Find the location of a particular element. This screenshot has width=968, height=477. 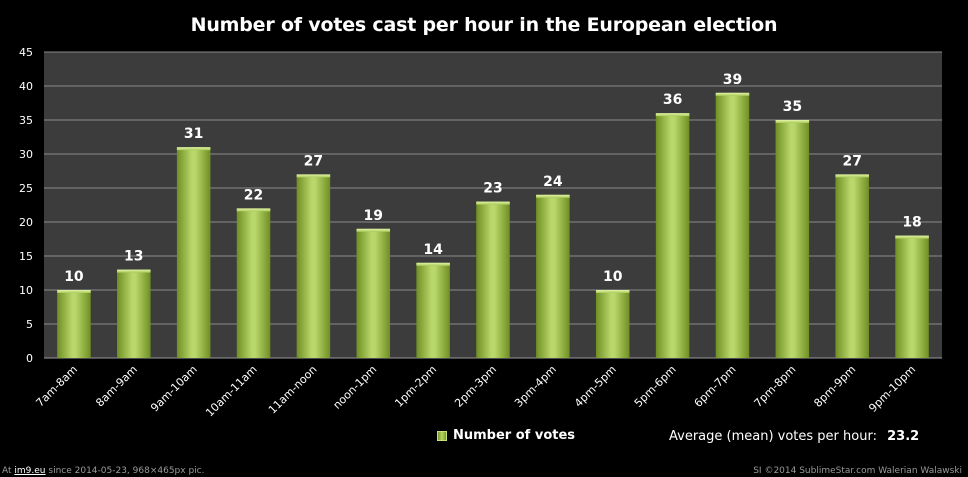

data-label: 31 is located at coordinates (193, 134).